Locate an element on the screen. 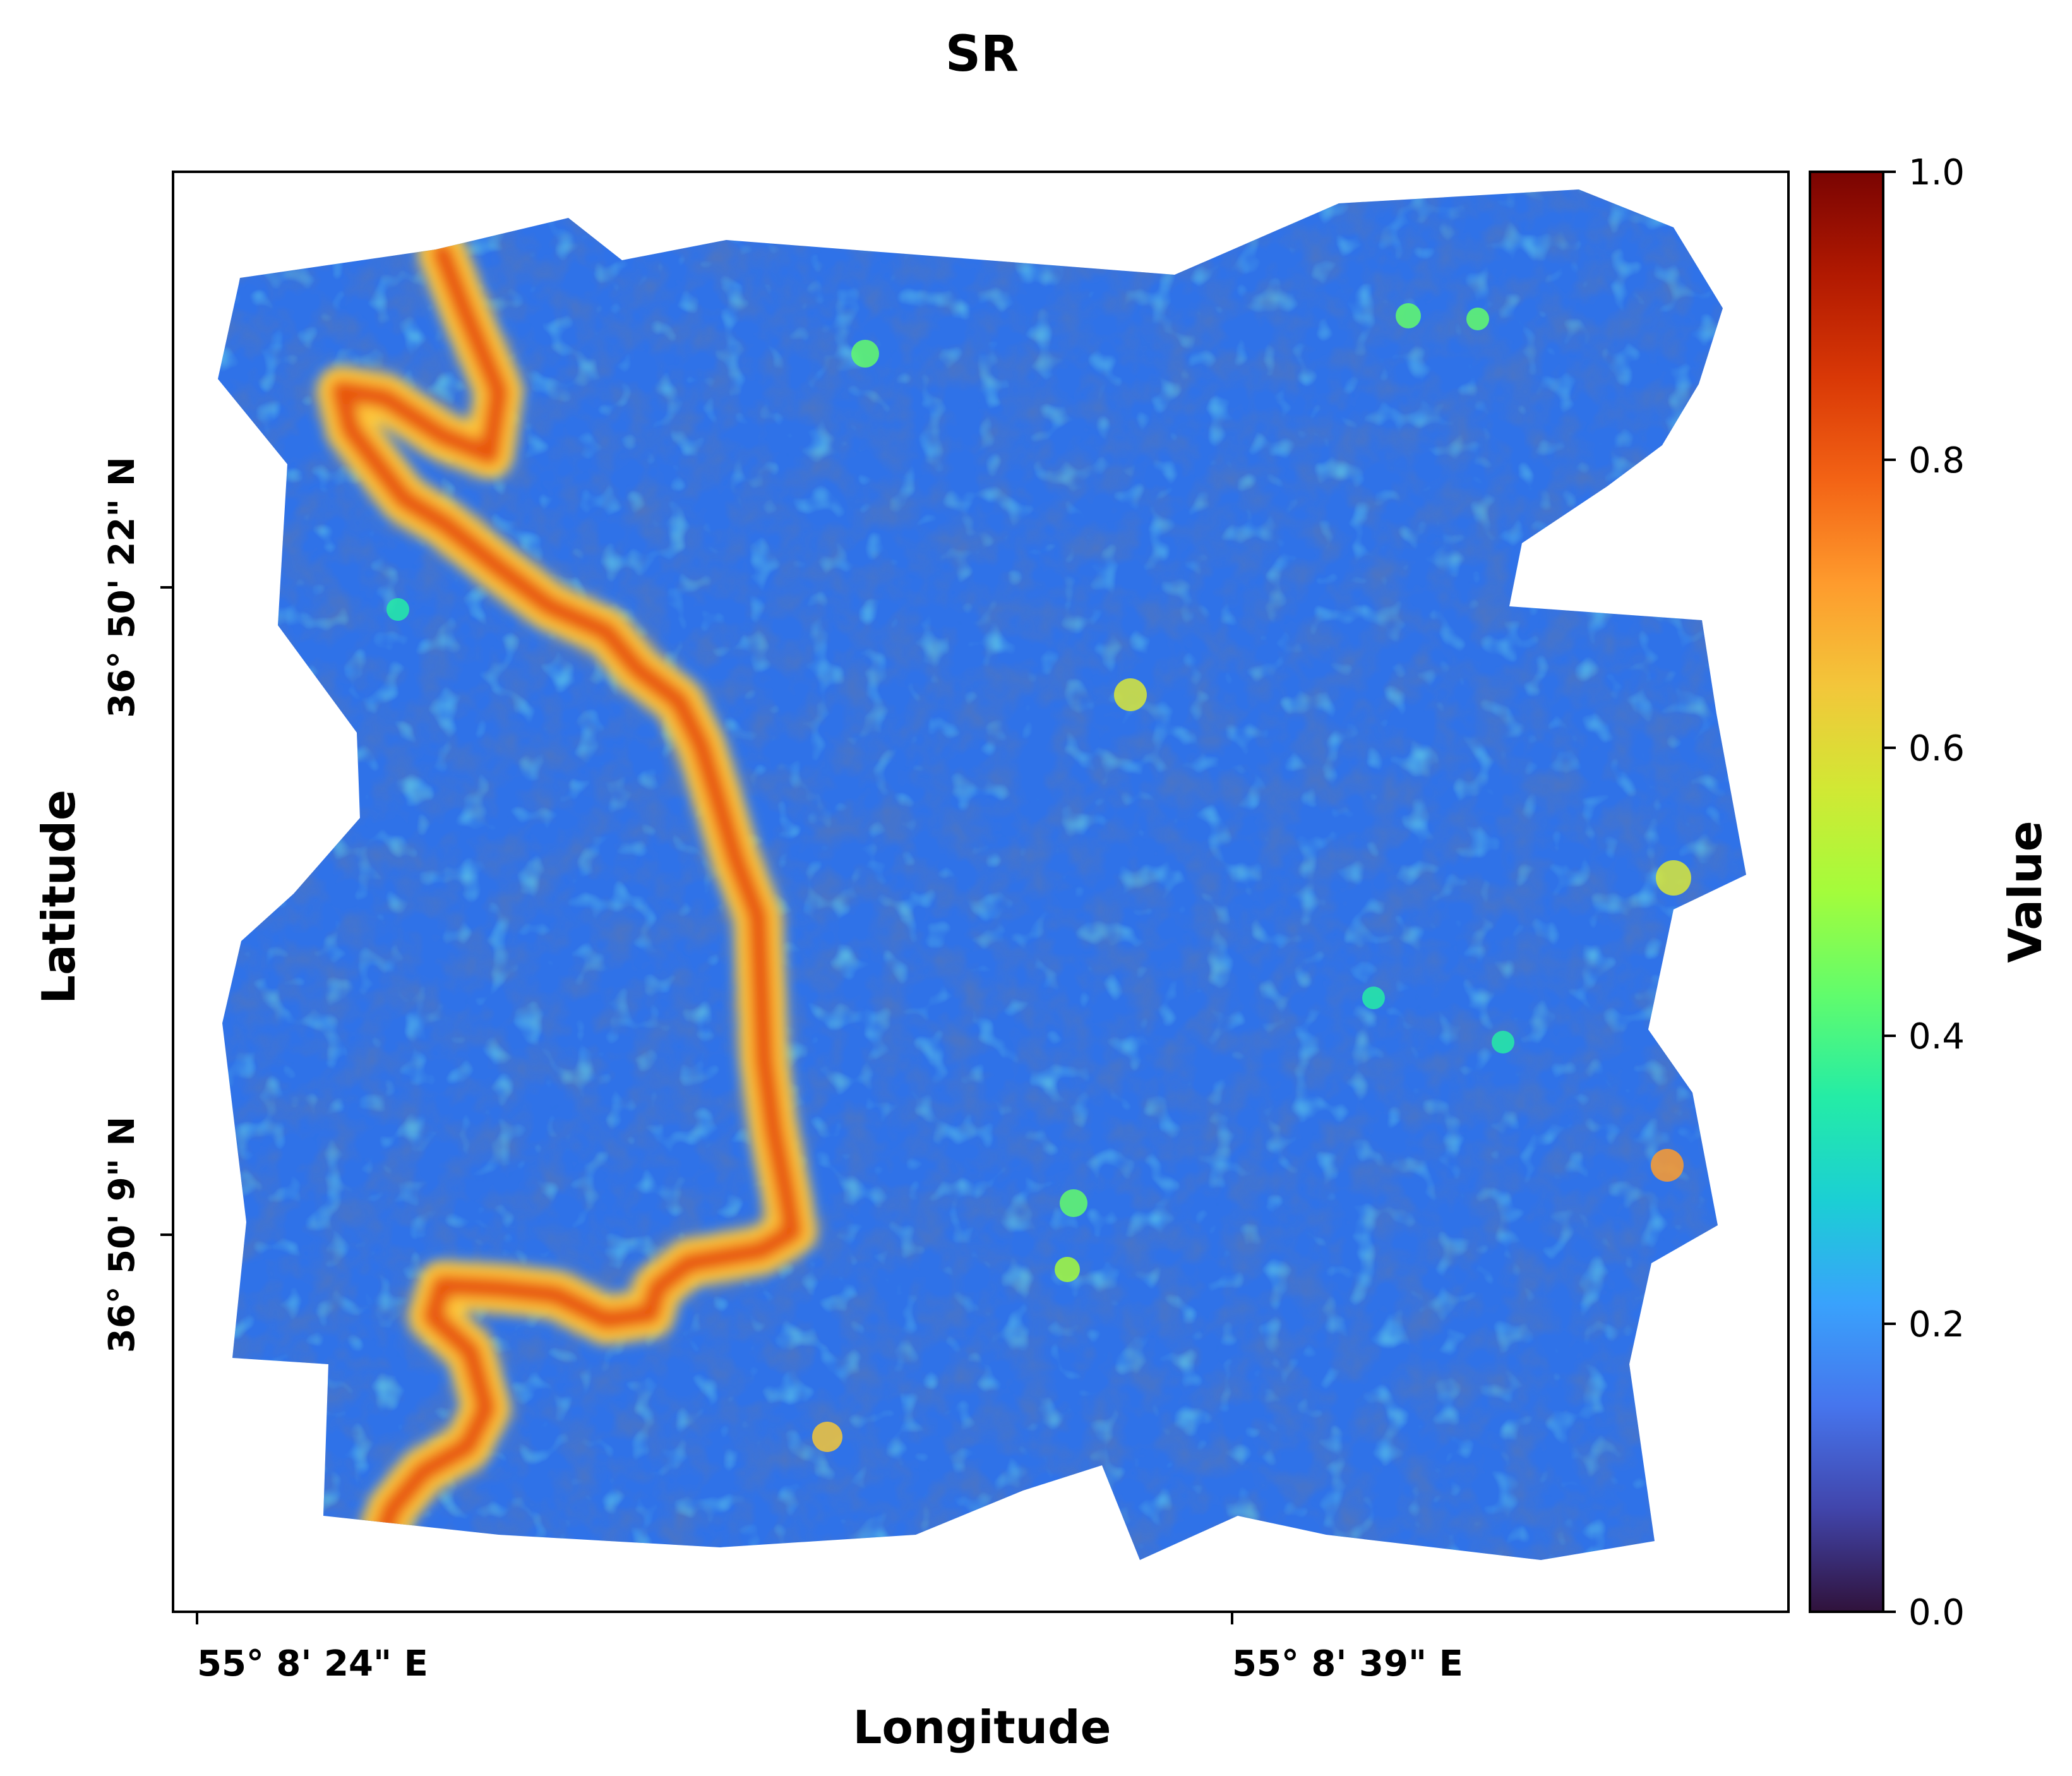 This screenshot has width=2072, height=1776. colorbar-tick-label-5: 0.8 is located at coordinates (1936, 460).